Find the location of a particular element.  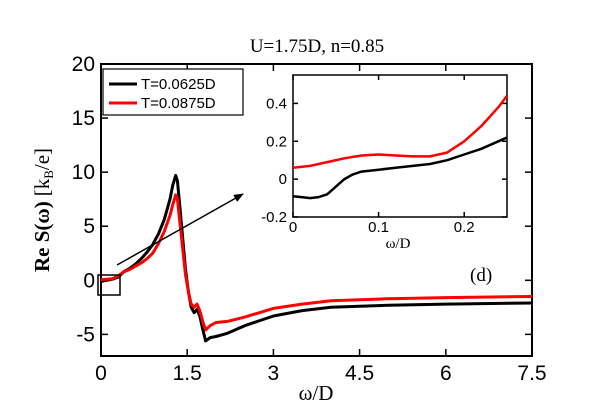

zoom-box is located at coordinates (109, 285).